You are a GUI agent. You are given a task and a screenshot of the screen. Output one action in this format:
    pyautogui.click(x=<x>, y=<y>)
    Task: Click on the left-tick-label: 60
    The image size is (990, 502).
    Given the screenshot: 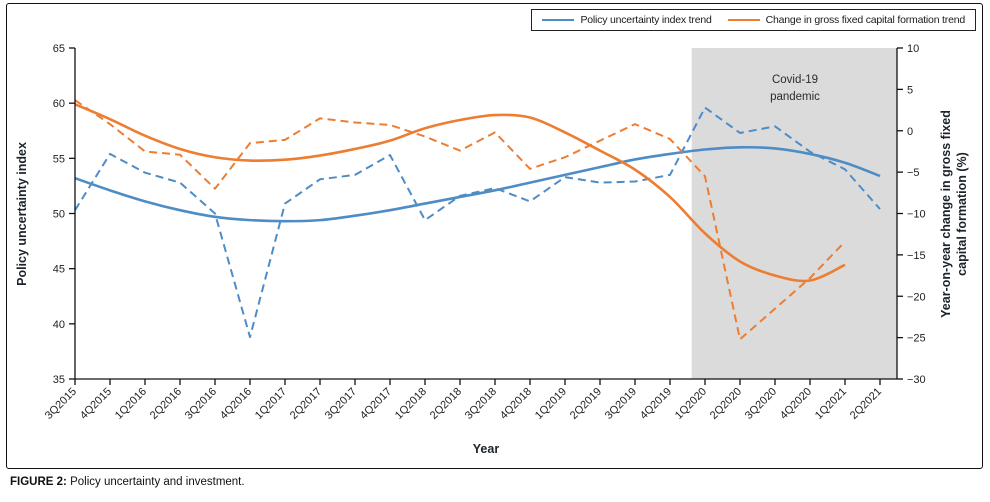 What is the action you would take?
    pyautogui.click(x=59, y=104)
    